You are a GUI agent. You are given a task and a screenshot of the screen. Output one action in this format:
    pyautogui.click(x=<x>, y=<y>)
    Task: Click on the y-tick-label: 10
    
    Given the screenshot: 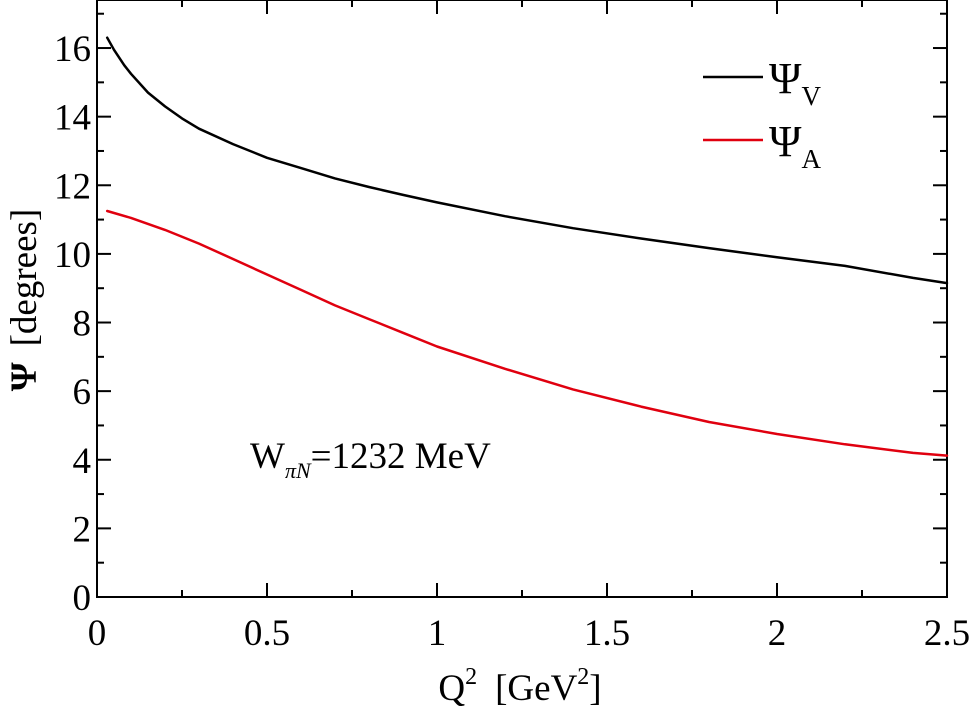 What is the action you would take?
    pyautogui.click(x=72, y=255)
    